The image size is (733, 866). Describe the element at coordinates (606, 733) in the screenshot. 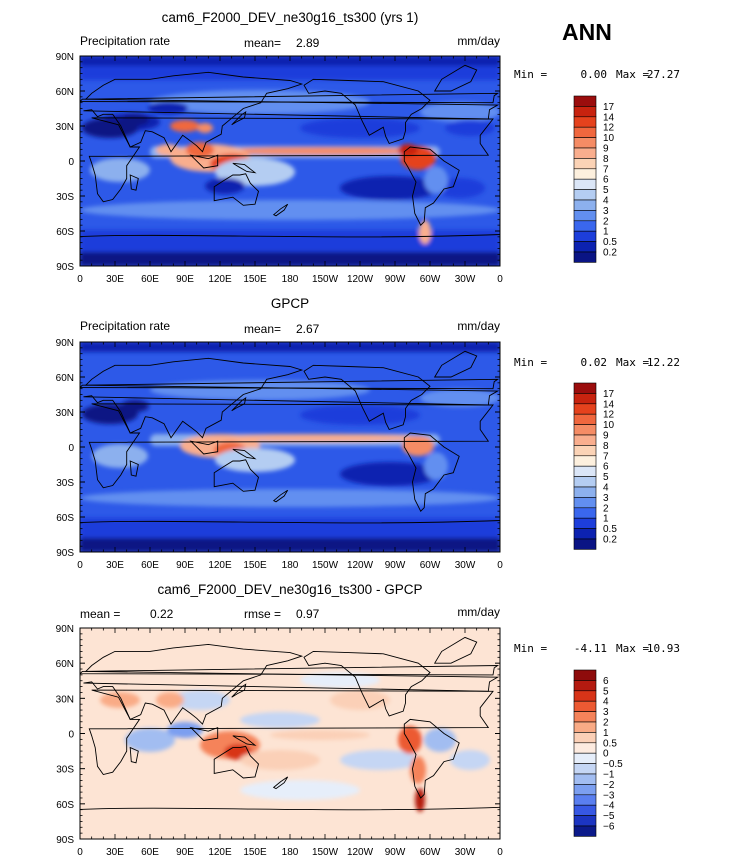

I see `colorbar-label: 1` at that location.